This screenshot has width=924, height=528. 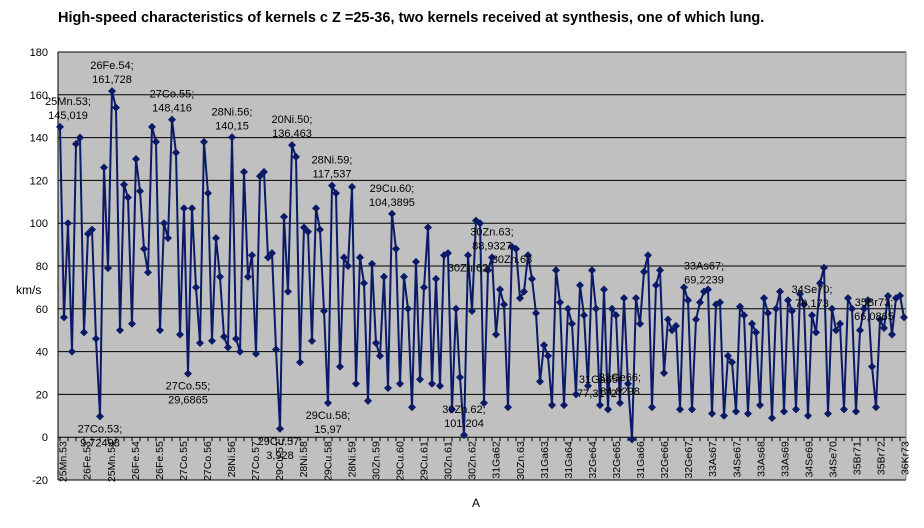 What do you see at coordinates (492, 246) in the screenshot?
I see `data-label: 88,9327` at bounding box center [492, 246].